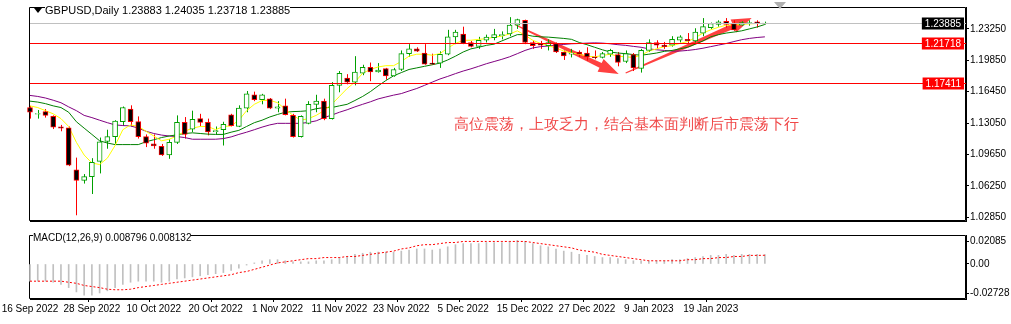  What do you see at coordinates (980, 263) in the screenshot?
I see `y-tick-label: 0.00` at bounding box center [980, 263].